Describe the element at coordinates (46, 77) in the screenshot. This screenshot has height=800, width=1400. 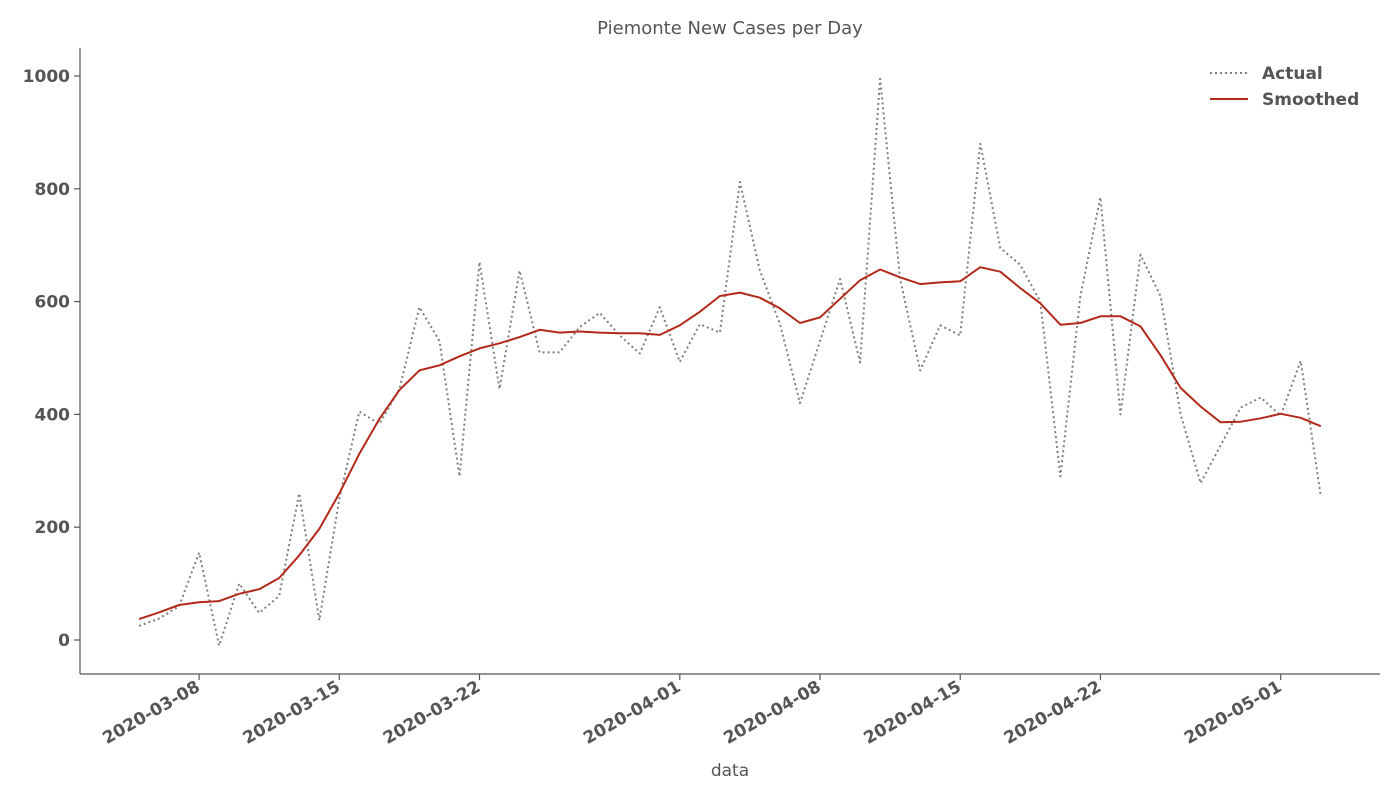
I see `y-tick-label: 1000` at that location.